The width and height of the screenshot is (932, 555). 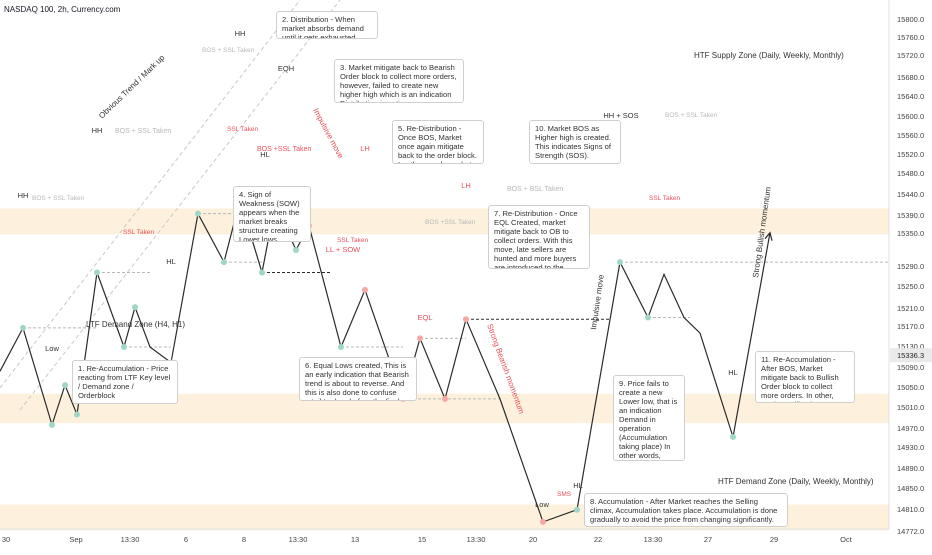 I want to click on y-tick-label: 15480.0, so click(x=910, y=173).